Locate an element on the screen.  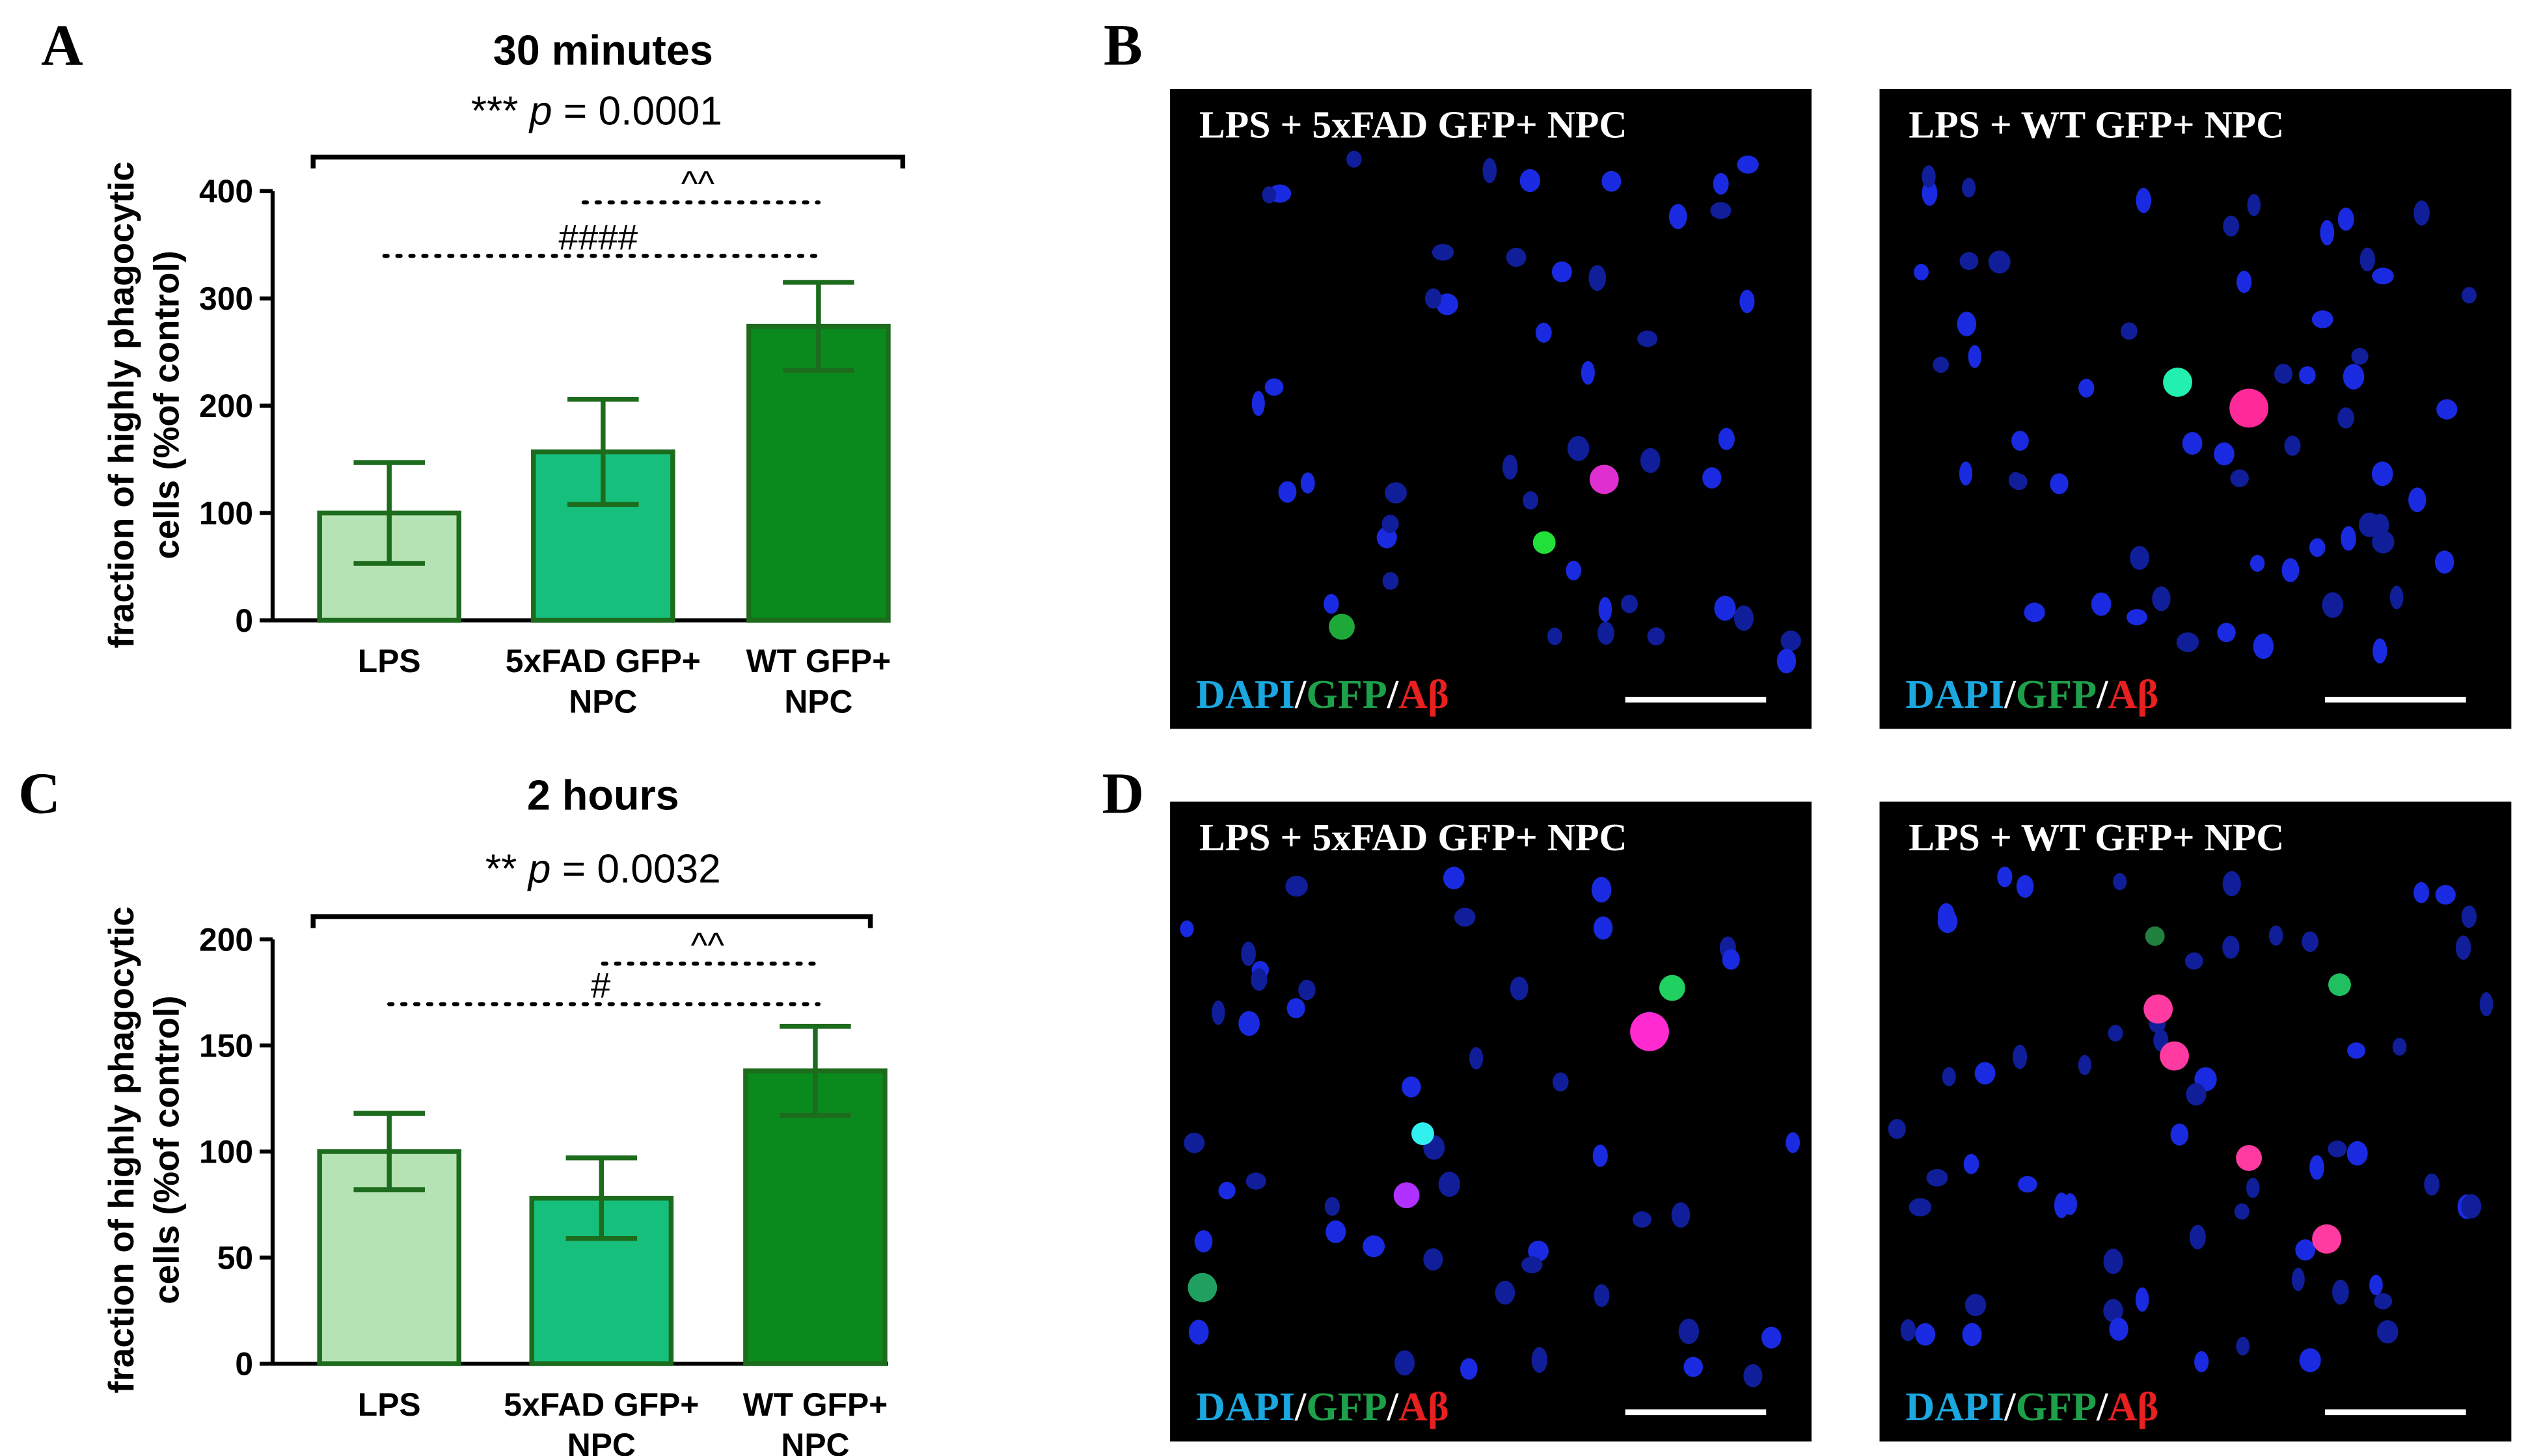
stat-label: *** p = 0.0001 is located at coordinates (596, 111).